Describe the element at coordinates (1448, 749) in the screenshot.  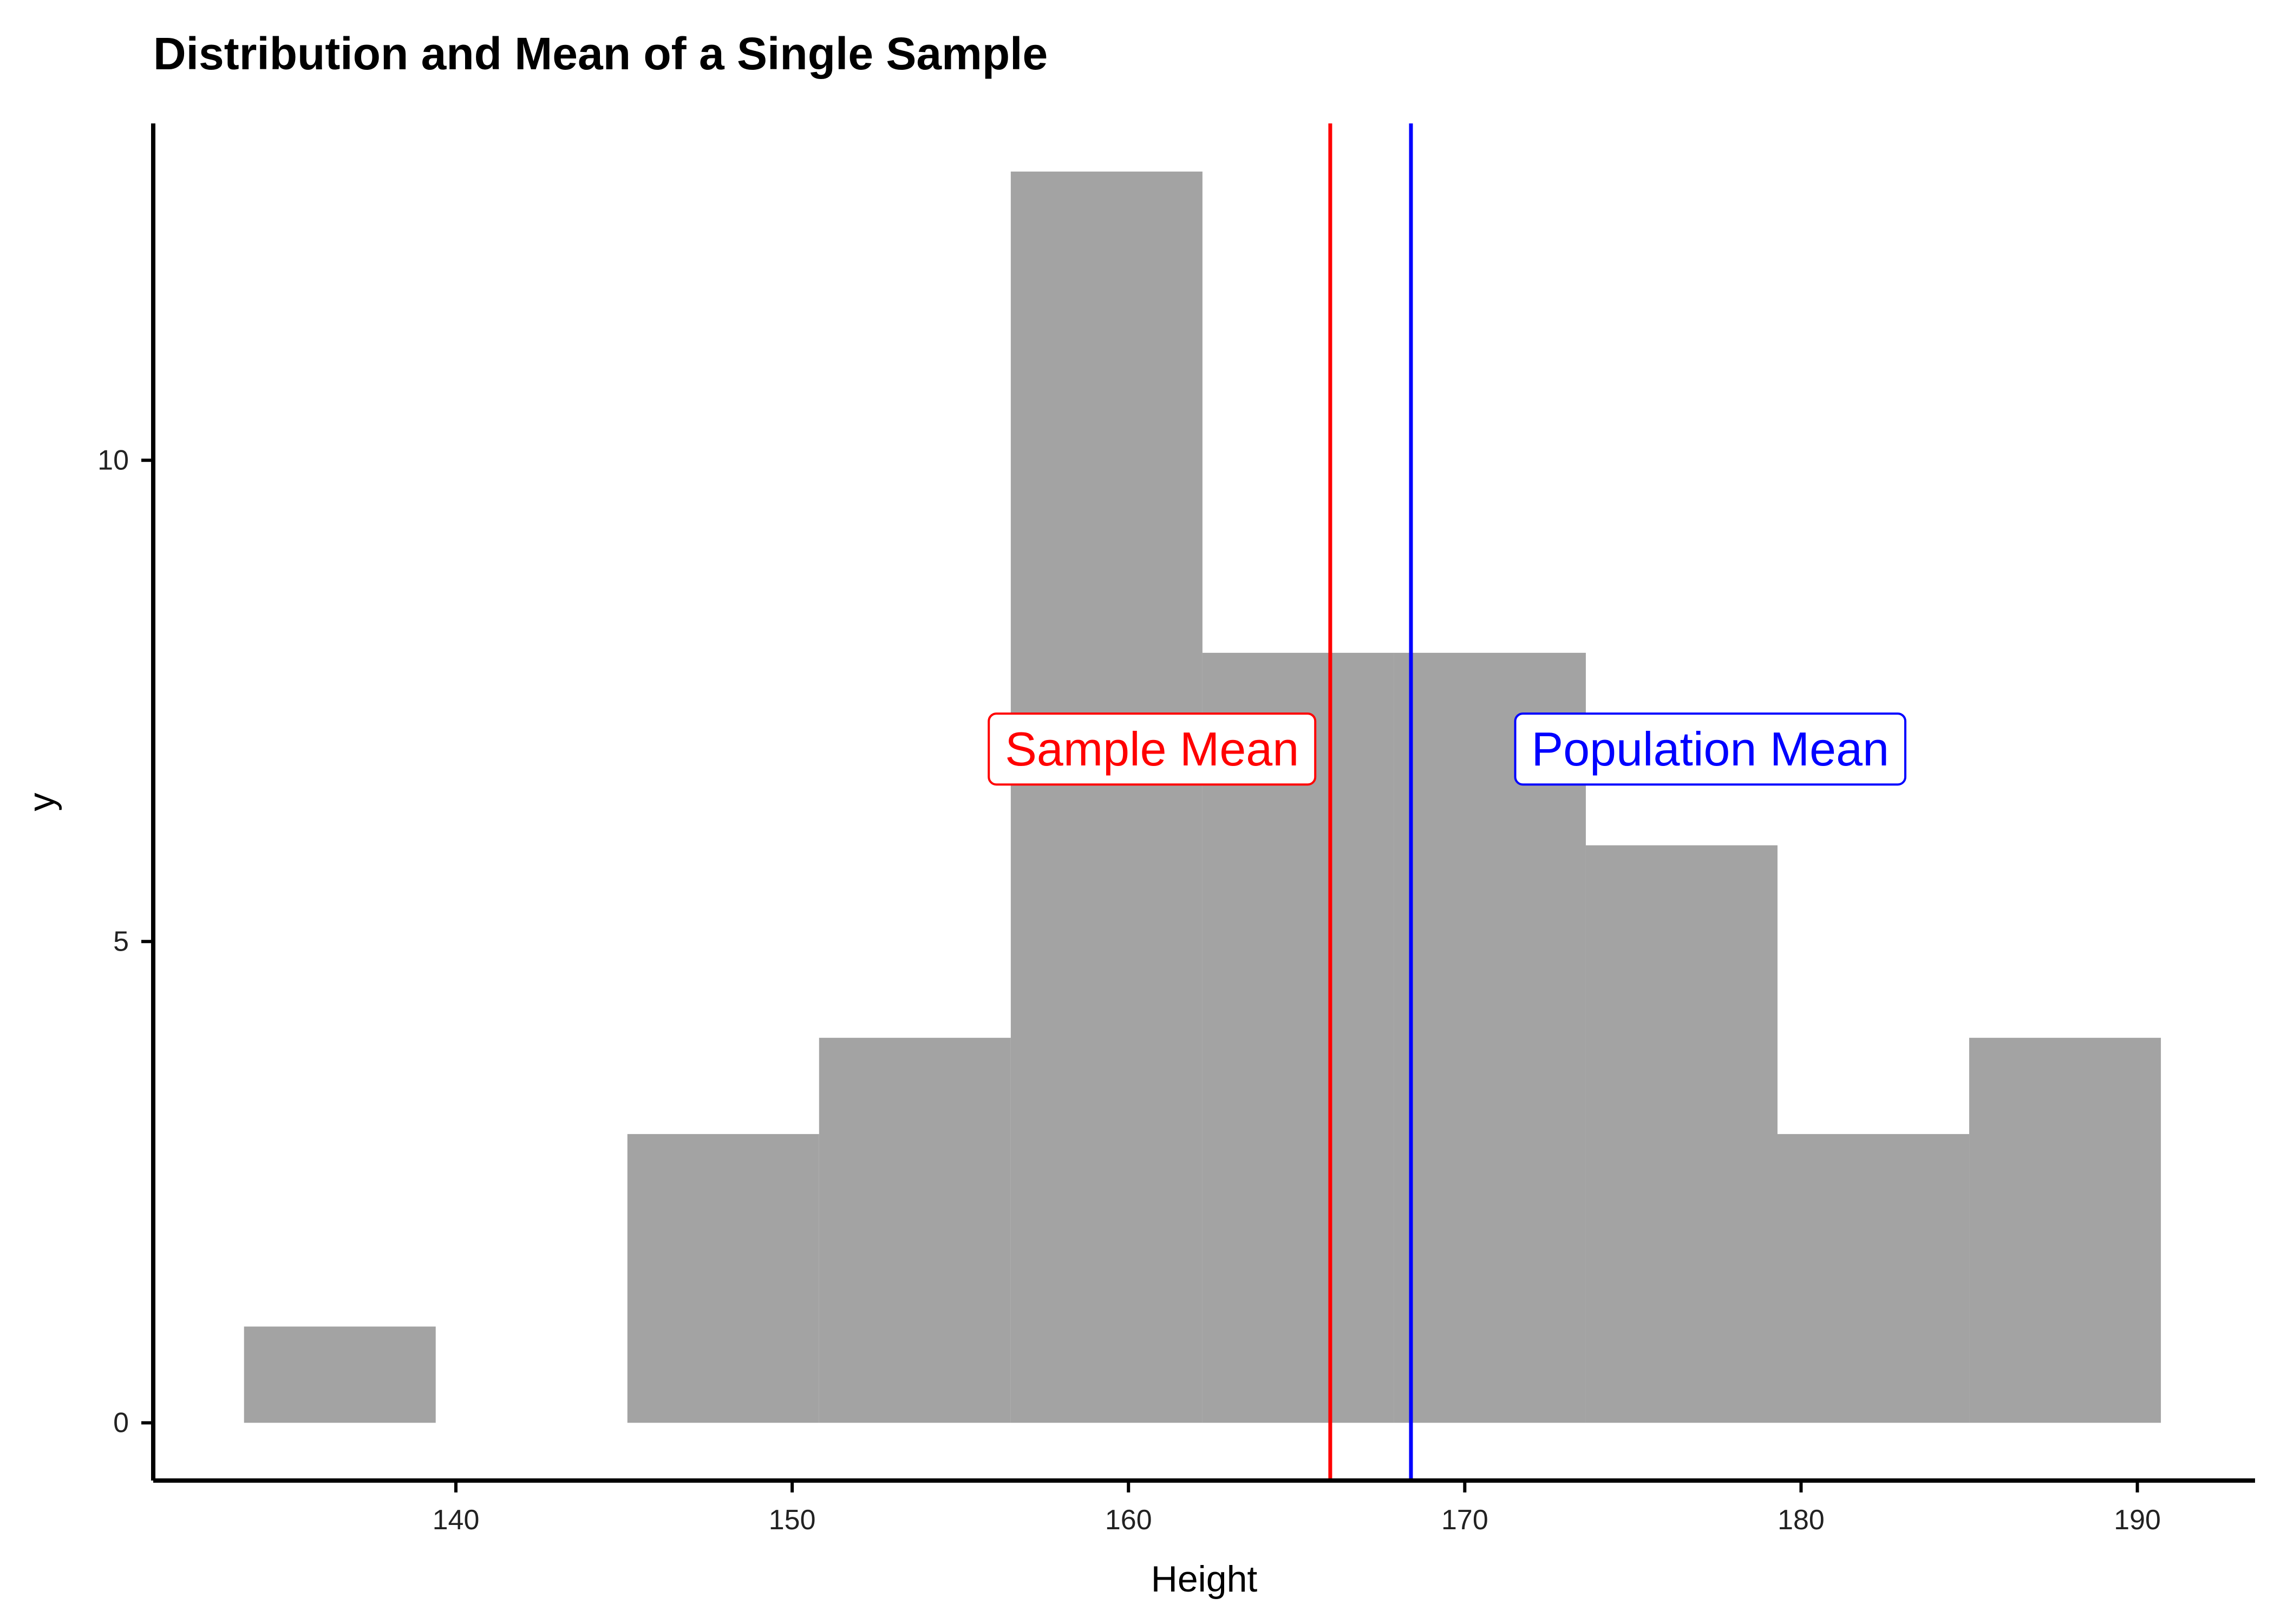
I see `reference-line-labels: Sample Mean Population Mean` at that location.